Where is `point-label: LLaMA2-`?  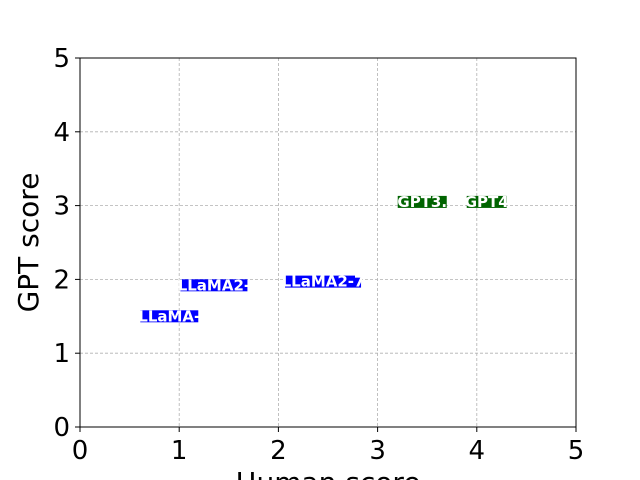
point-label: LLaMA2- is located at coordinates (214, 285).